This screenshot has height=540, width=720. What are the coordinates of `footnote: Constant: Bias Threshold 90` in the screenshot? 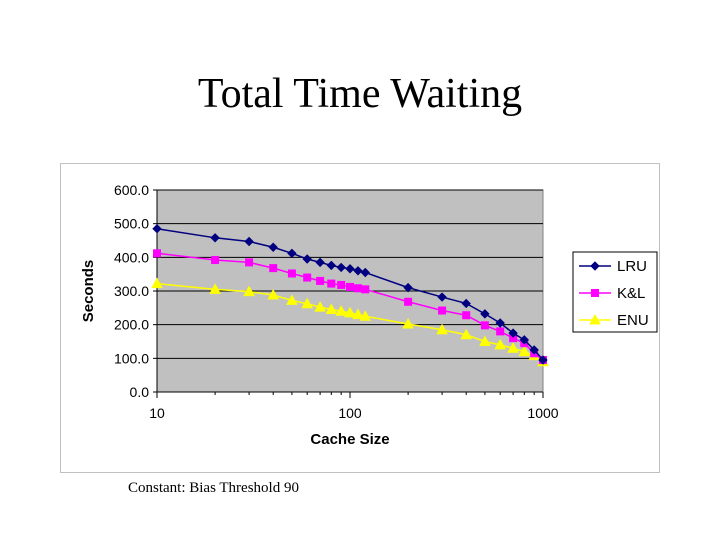 It's located at (213, 488).